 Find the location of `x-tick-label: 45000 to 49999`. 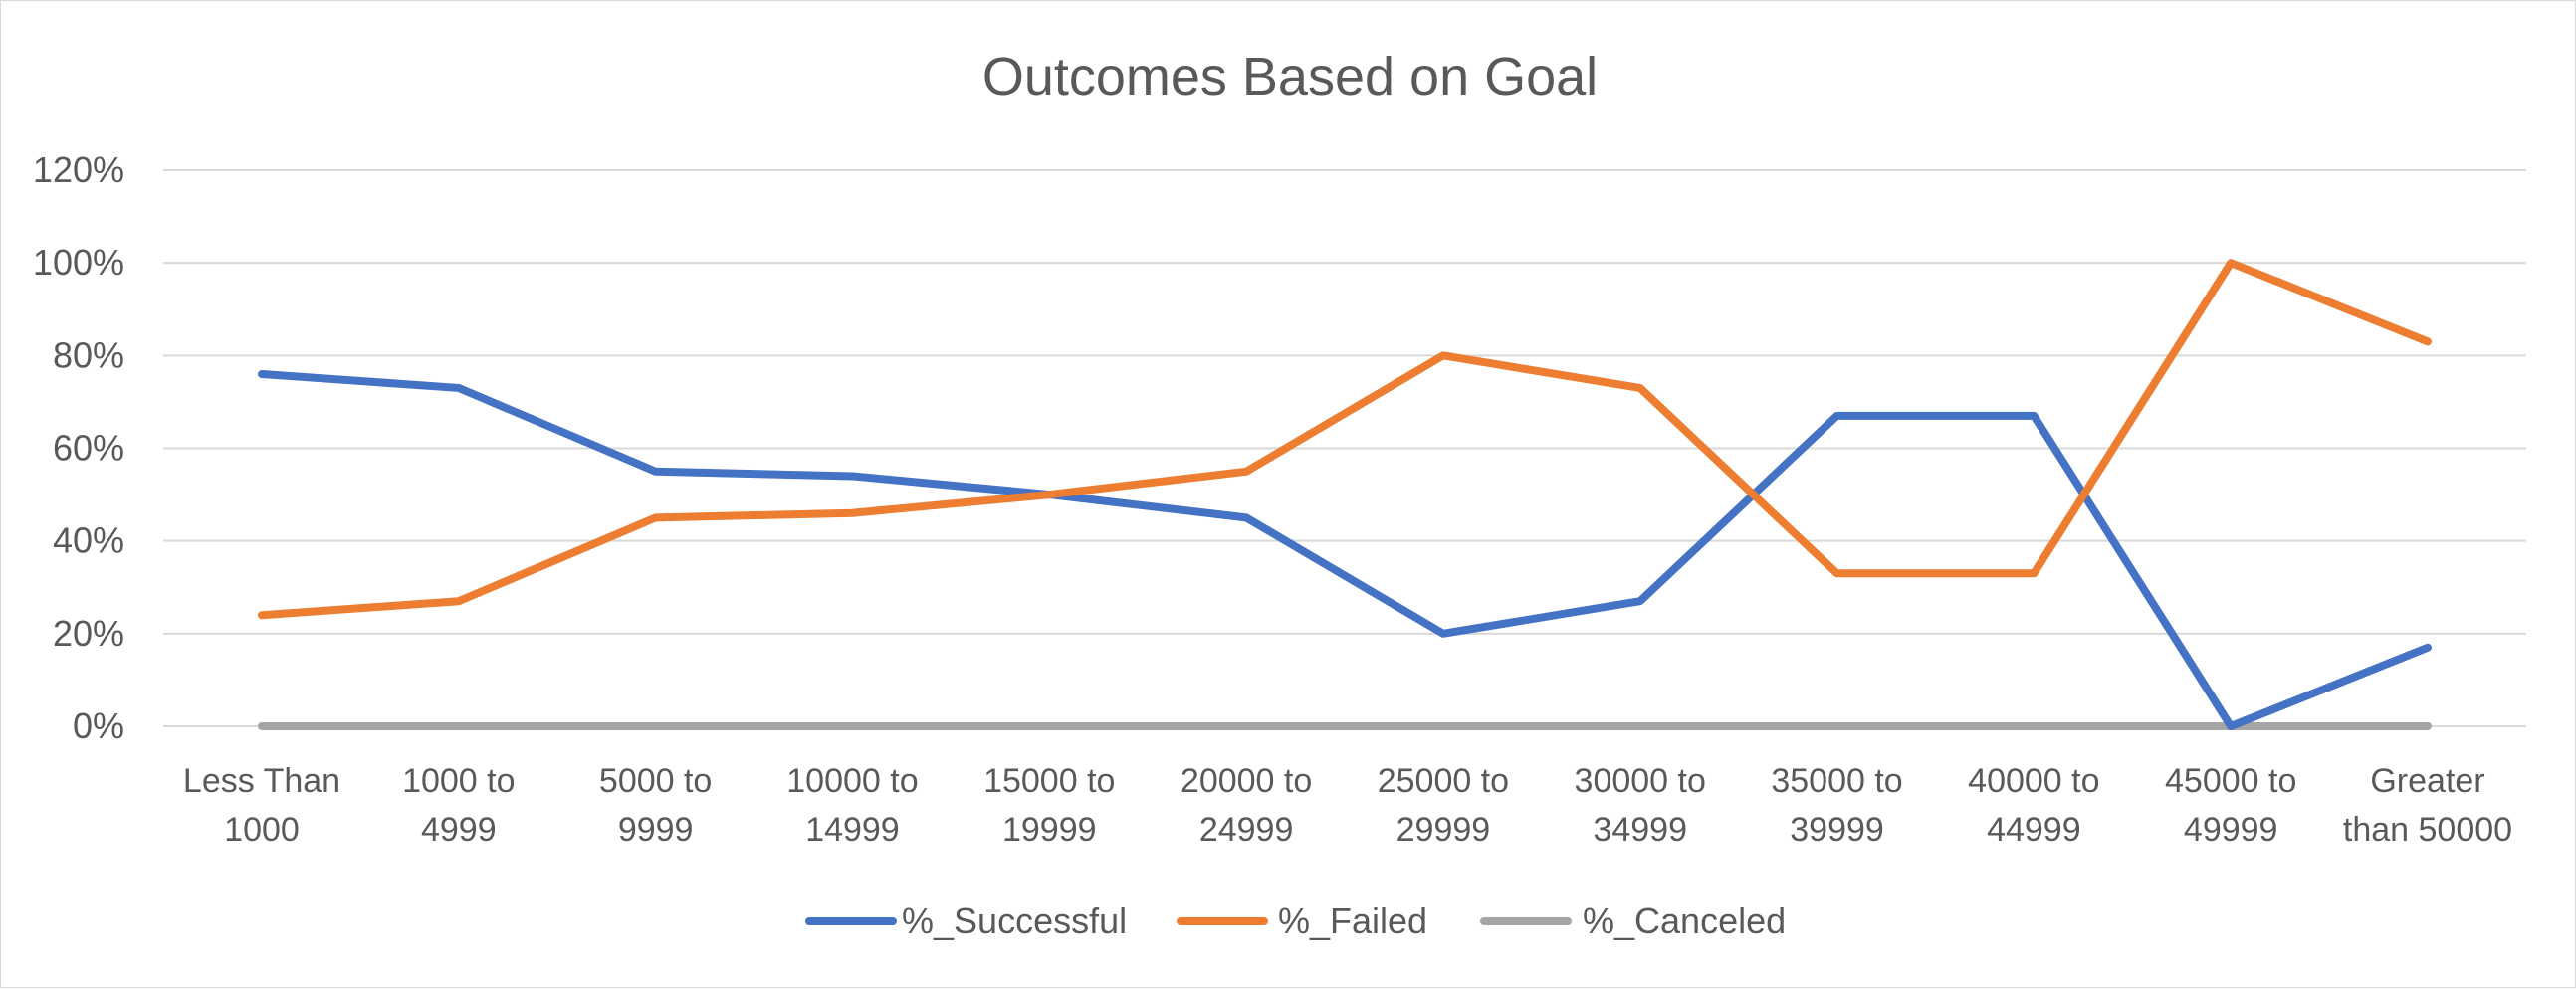

x-tick-label: 45000 to 49999 is located at coordinates (2230, 806).